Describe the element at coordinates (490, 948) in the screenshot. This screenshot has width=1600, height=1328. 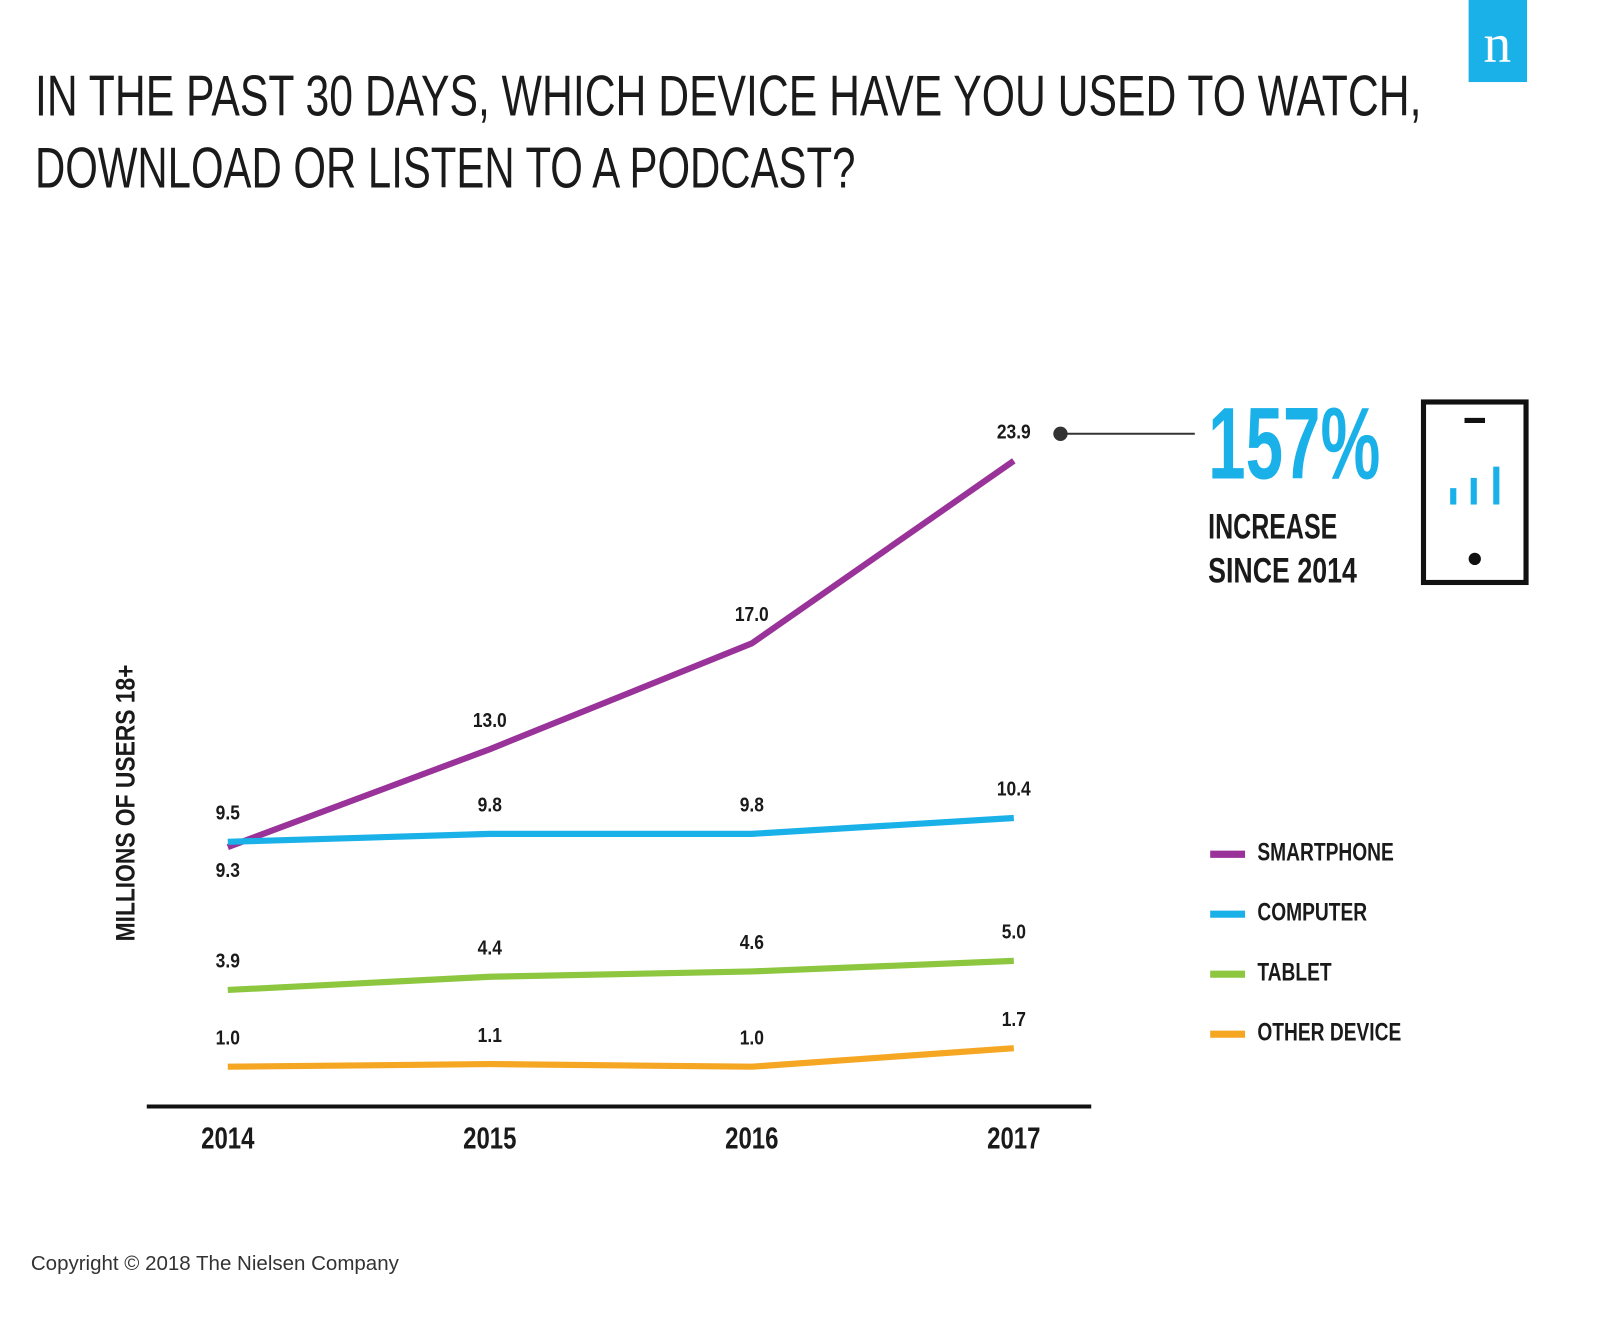
I see `data-label: 4.4` at that location.